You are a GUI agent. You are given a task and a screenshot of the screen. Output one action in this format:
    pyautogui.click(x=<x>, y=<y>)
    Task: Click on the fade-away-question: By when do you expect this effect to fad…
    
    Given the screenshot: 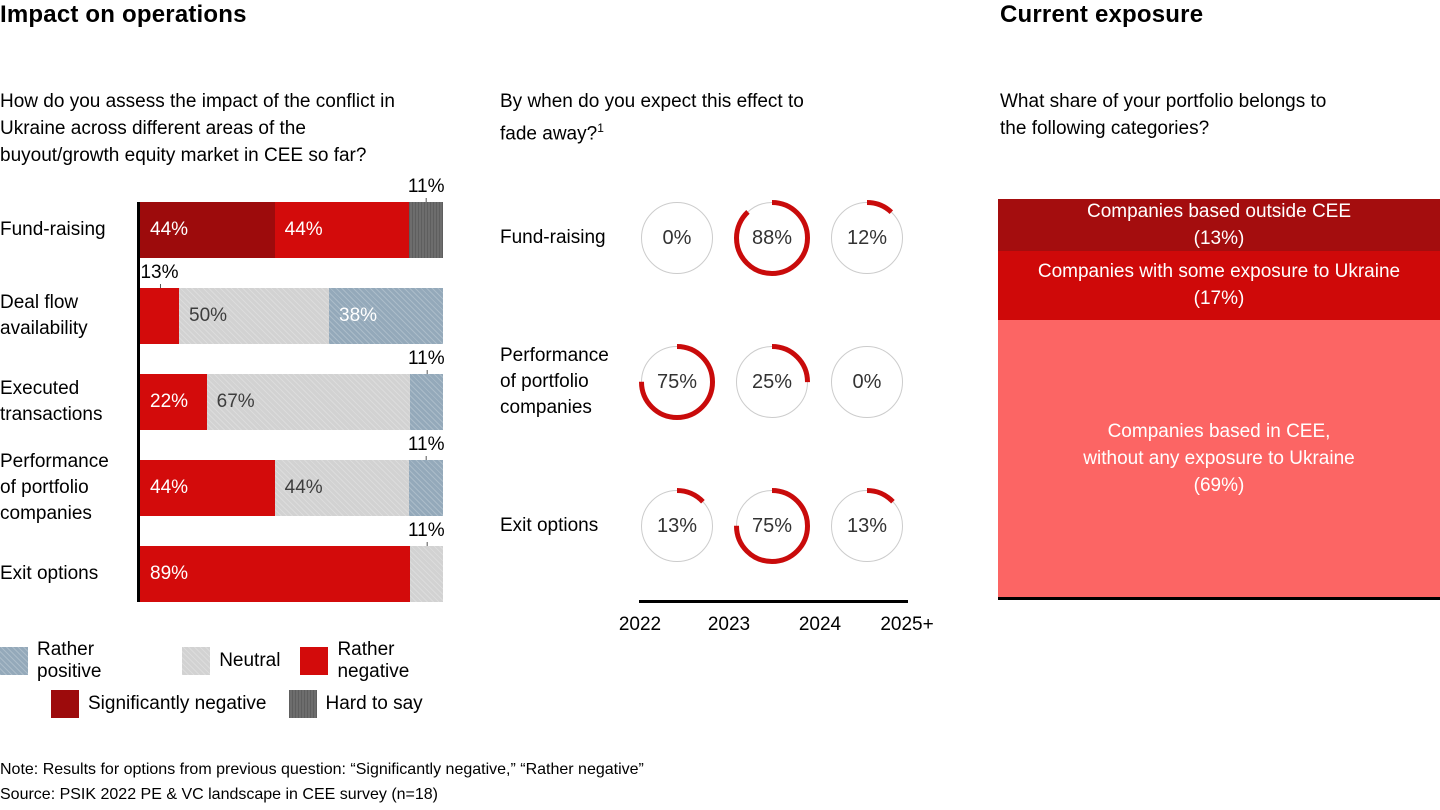 What is the action you would take?
    pyautogui.click(x=672, y=117)
    